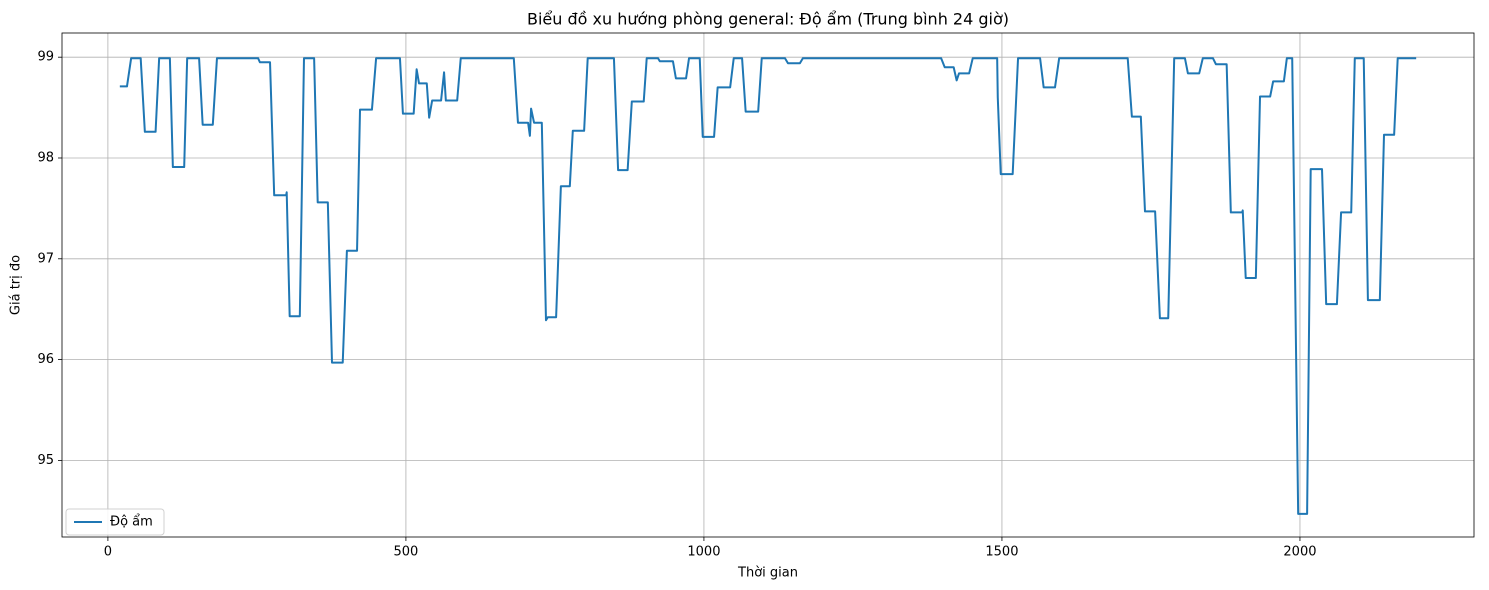  I want to click on x-axis-label: Thời gian, so click(767, 573).